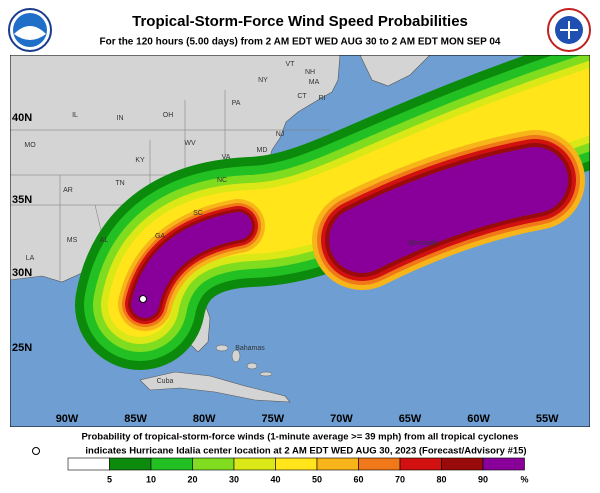 This screenshot has height=493, width=600. Describe the element at coordinates (30, 30) in the screenshot. I see `noaa-logo` at that location.